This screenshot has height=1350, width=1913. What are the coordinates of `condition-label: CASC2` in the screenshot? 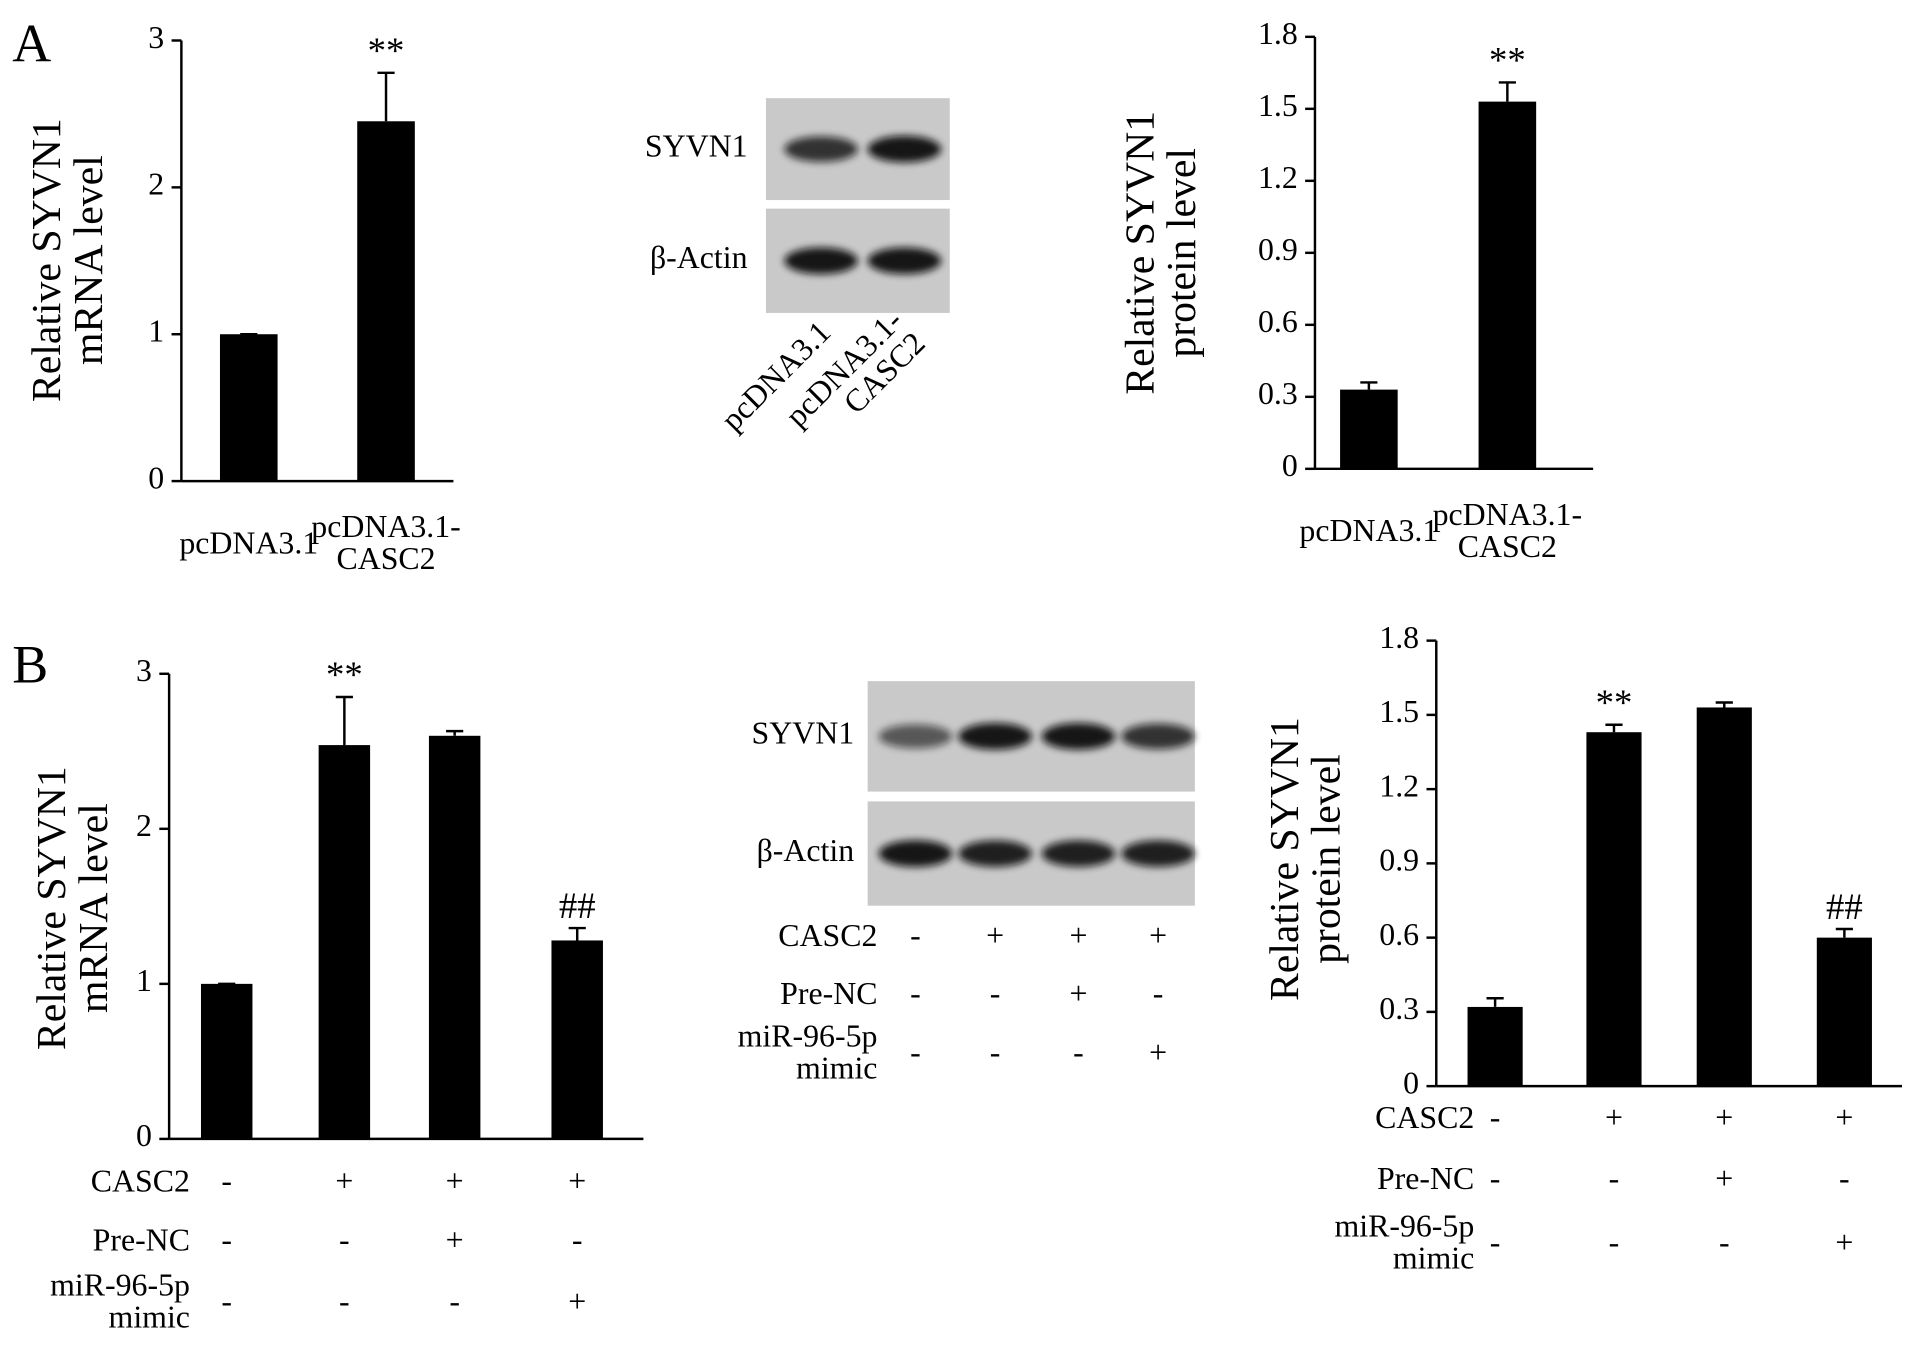 It's located at (827, 935).